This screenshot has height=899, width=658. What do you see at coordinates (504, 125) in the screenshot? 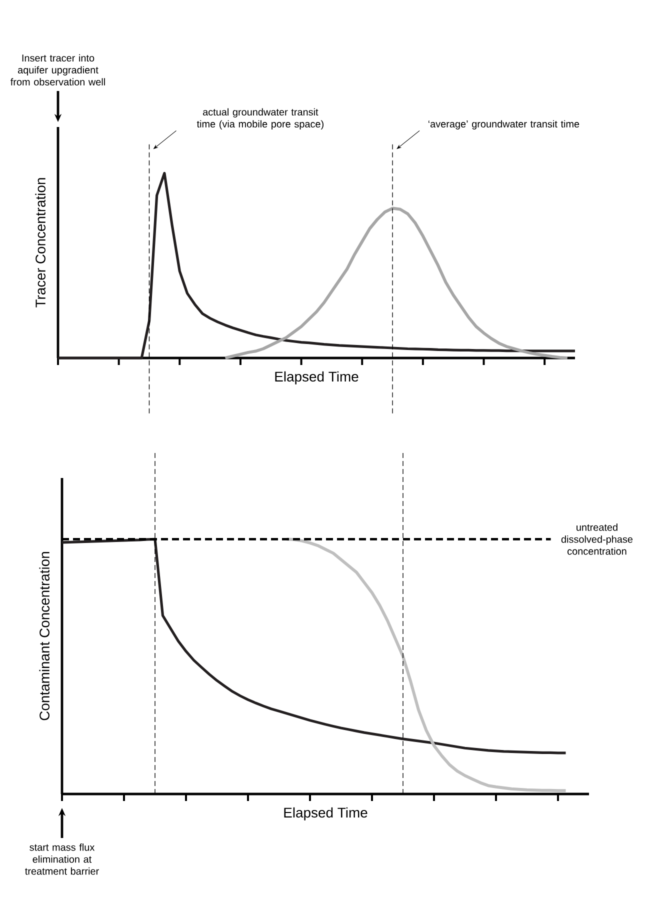
I see `text: ‘average’ groundwater transit time` at bounding box center [504, 125].